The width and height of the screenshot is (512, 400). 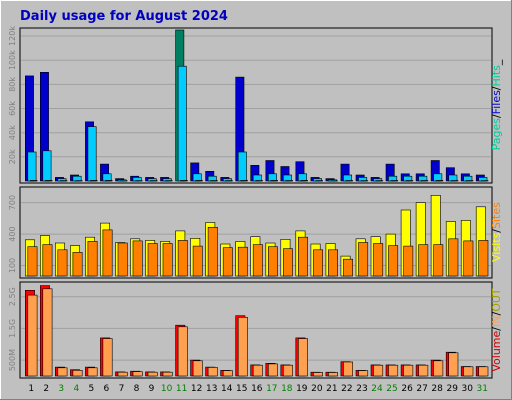 What do you see at coordinates (12, 328) in the screenshot?
I see `y-tick-label: 1.5G` at bounding box center [12, 328].